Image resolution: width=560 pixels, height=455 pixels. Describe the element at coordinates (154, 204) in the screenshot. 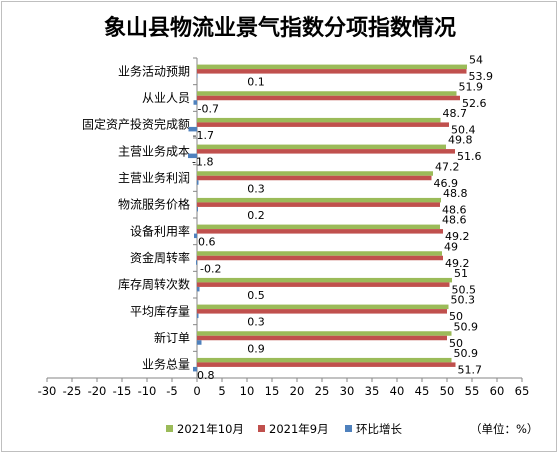

I see `category-label: 物流服务价格` at that location.